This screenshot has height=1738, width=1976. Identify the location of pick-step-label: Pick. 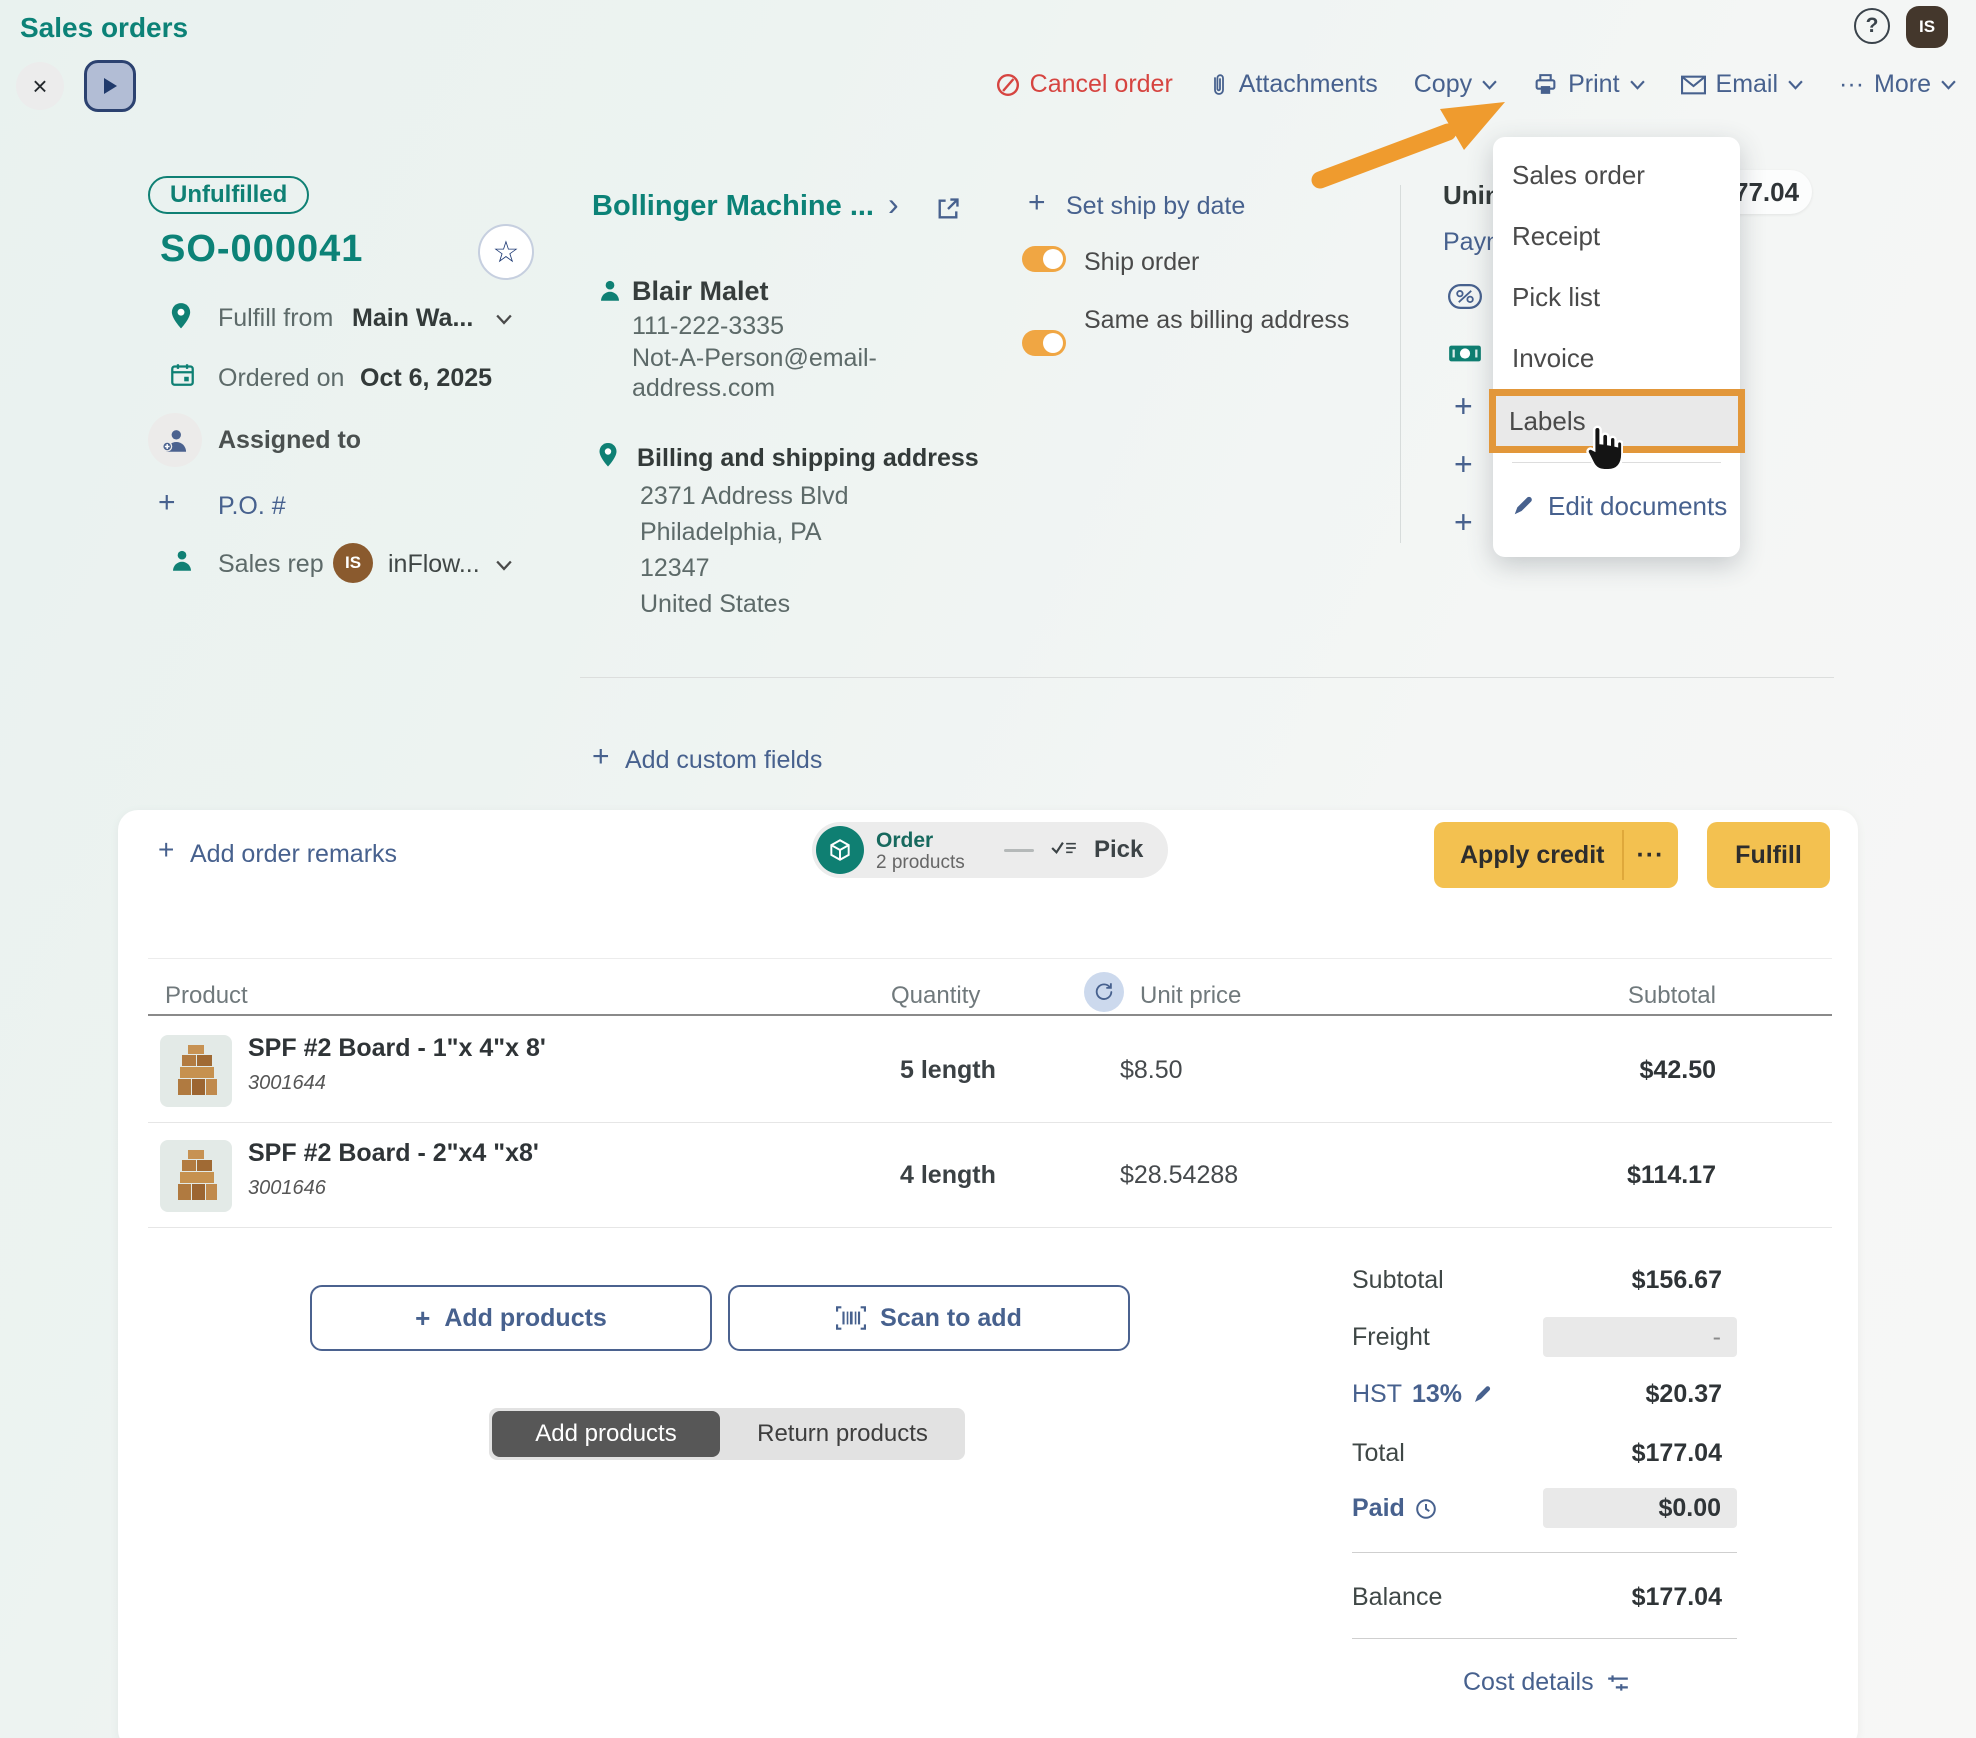
(1119, 849).